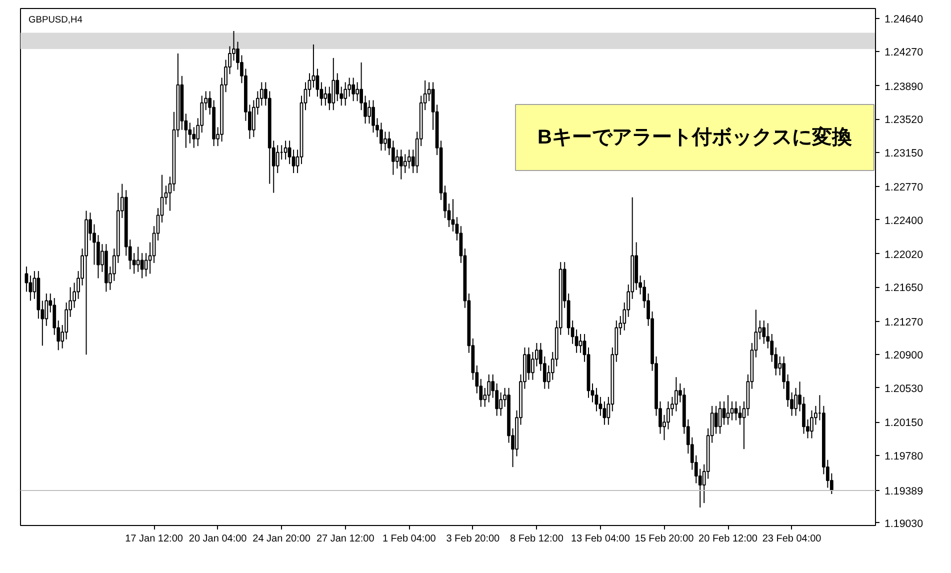 The height and width of the screenshot is (573, 951). I want to click on y-tick-label: 1.22020, so click(904, 254).